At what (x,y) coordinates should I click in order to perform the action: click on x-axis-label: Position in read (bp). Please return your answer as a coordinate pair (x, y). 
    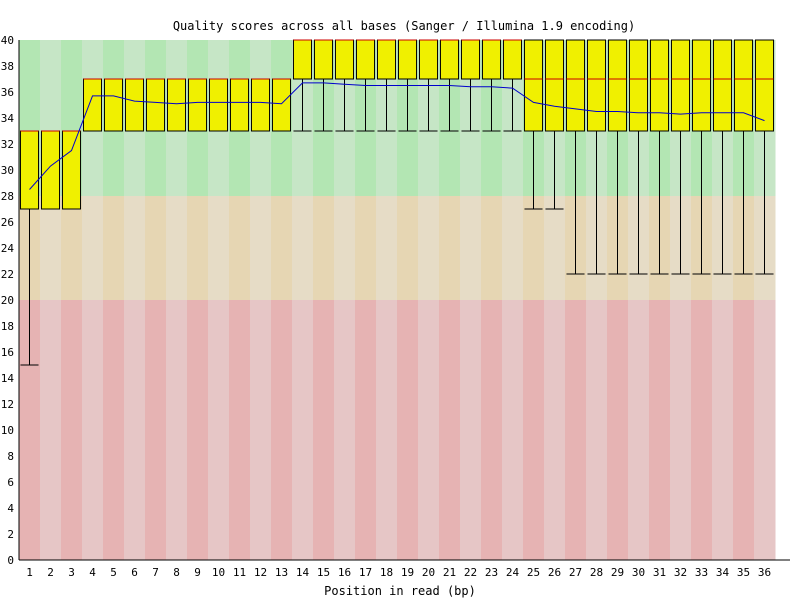
    Looking at the image, I should click on (400, 591).